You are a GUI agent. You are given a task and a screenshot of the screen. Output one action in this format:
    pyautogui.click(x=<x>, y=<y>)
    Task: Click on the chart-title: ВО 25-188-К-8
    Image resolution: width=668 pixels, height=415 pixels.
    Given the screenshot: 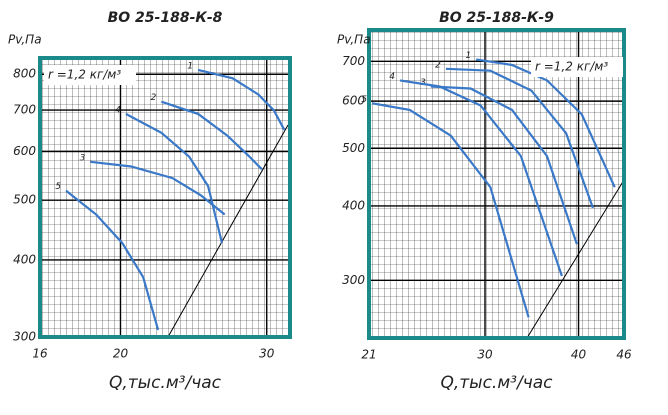 What is the action you would take?
    pyautogui.click(x=165, y=18)
    